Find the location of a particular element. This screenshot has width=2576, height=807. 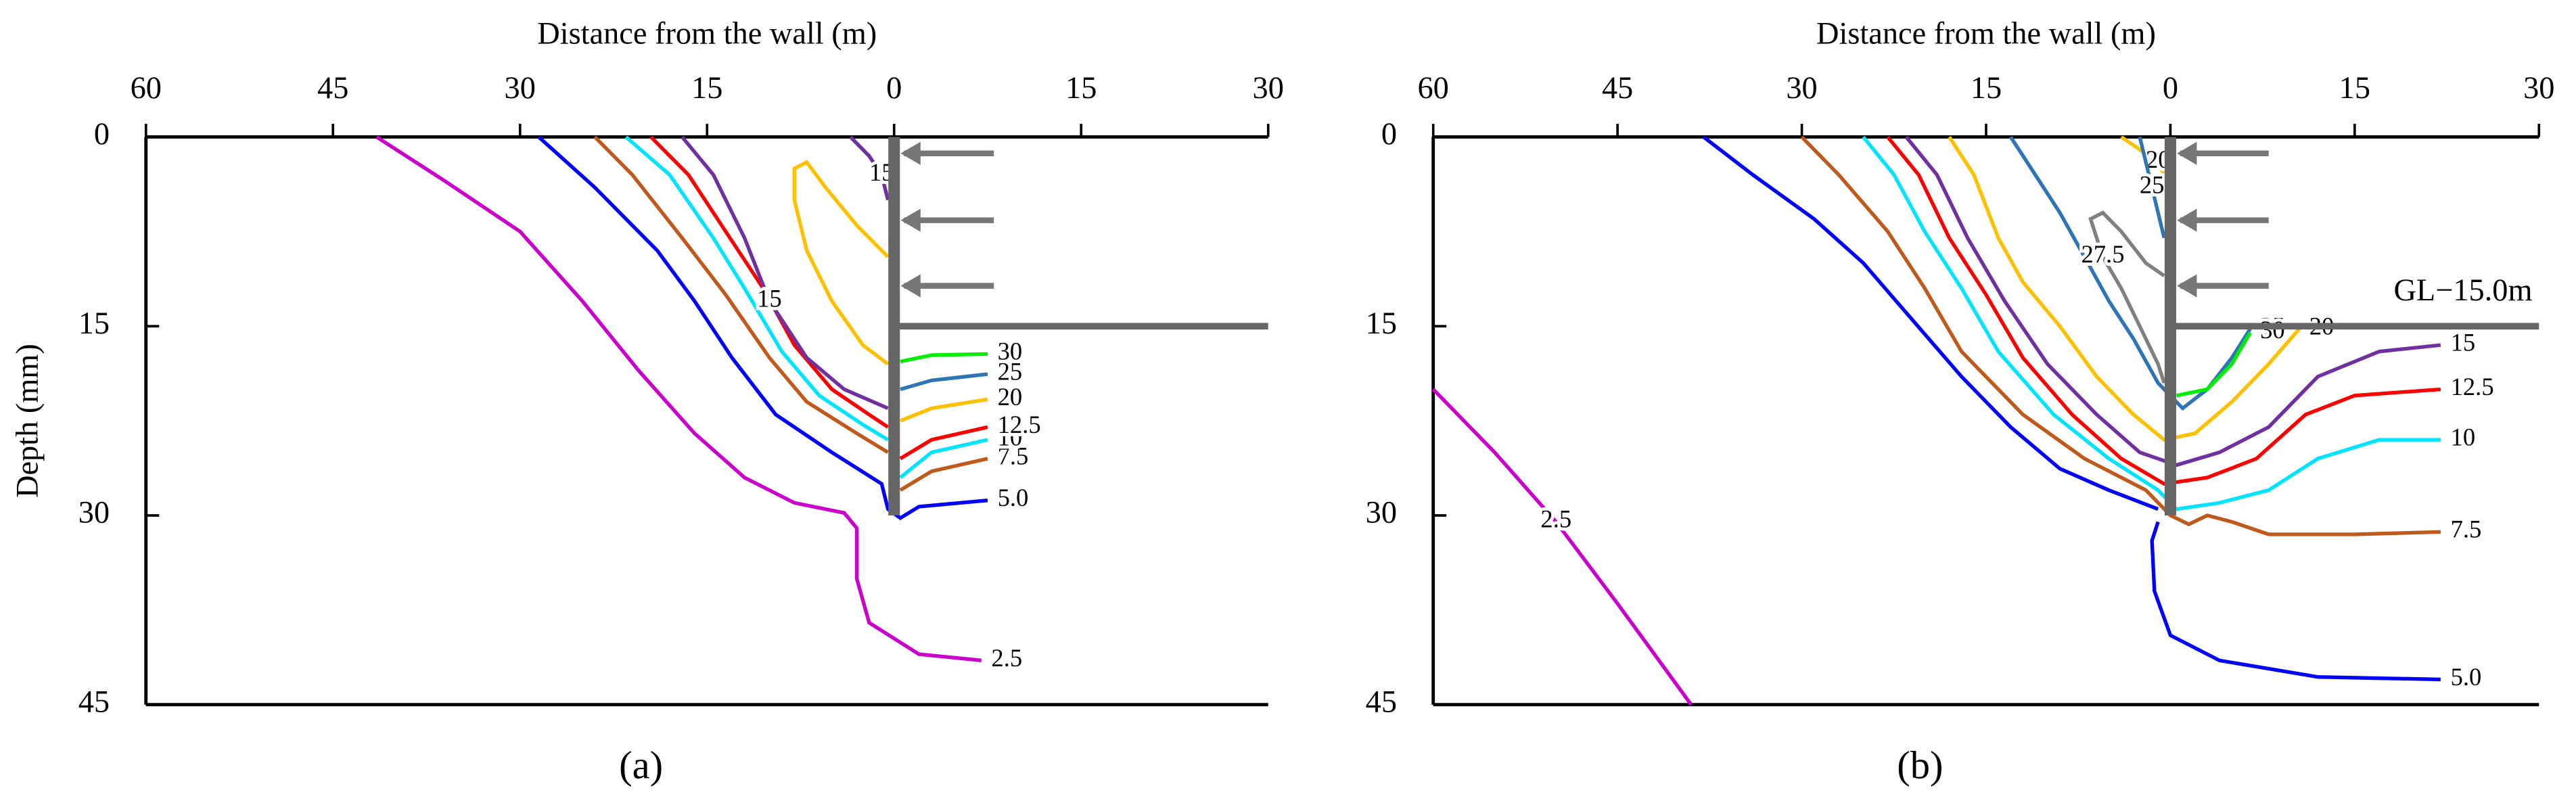

contour-label: 20 is located at coordinates (1010, 397).